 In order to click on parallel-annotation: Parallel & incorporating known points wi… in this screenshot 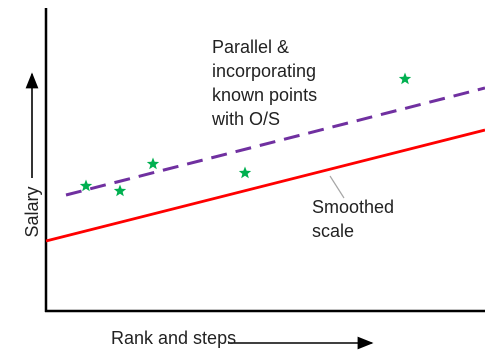, I will do `click(265, 83)`.